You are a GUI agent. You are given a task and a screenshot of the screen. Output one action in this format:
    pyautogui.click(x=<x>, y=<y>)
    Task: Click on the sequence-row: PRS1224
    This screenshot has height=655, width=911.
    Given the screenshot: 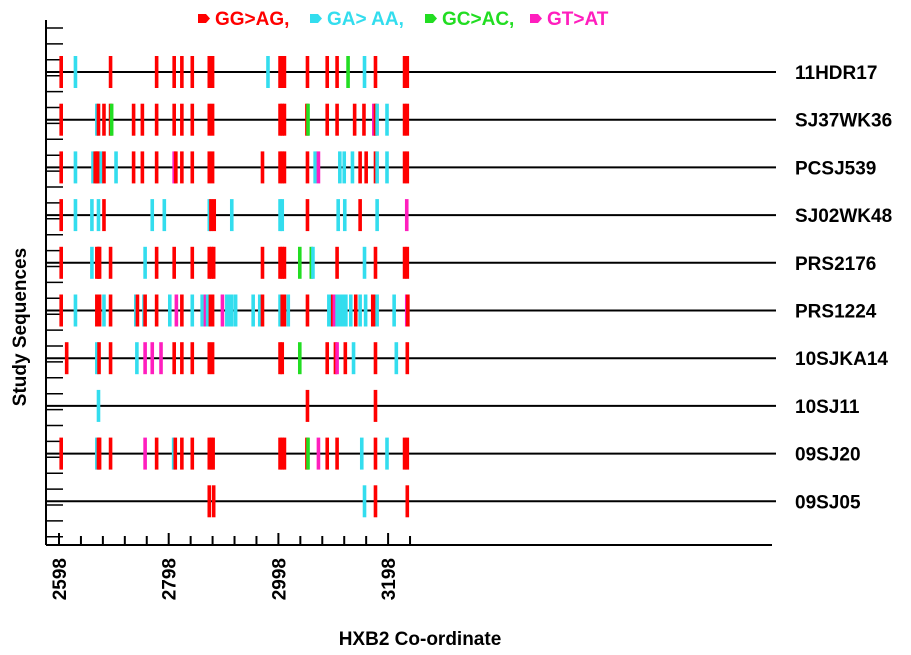 What is the action you would take?
    pyautogui.click(x=461, y=310)
    